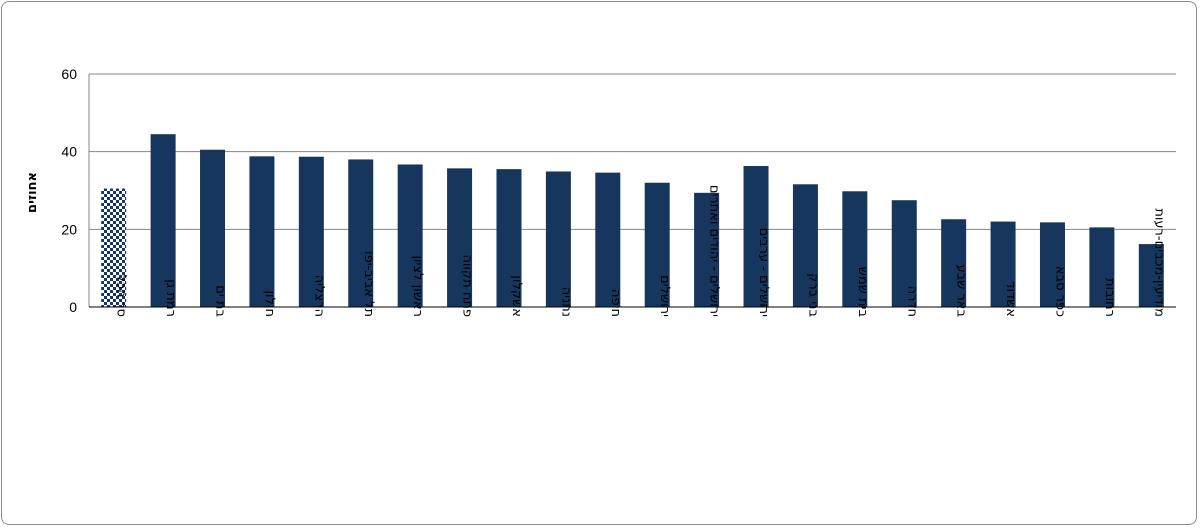 Image resolution: width=1200 pixels, height=528 pixels. Describe the element at coordinates (1010, 299) in the screenshot. I see `category-label: אשדוד` at that location.